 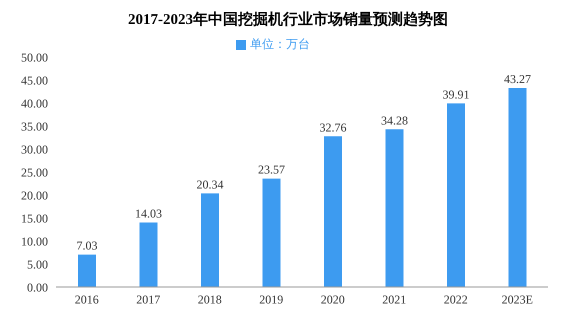 What do you see at coordinates (34, 57) in the screenshot?
I see `y-tick-label: 50.00` at bounding box center [34, 57].